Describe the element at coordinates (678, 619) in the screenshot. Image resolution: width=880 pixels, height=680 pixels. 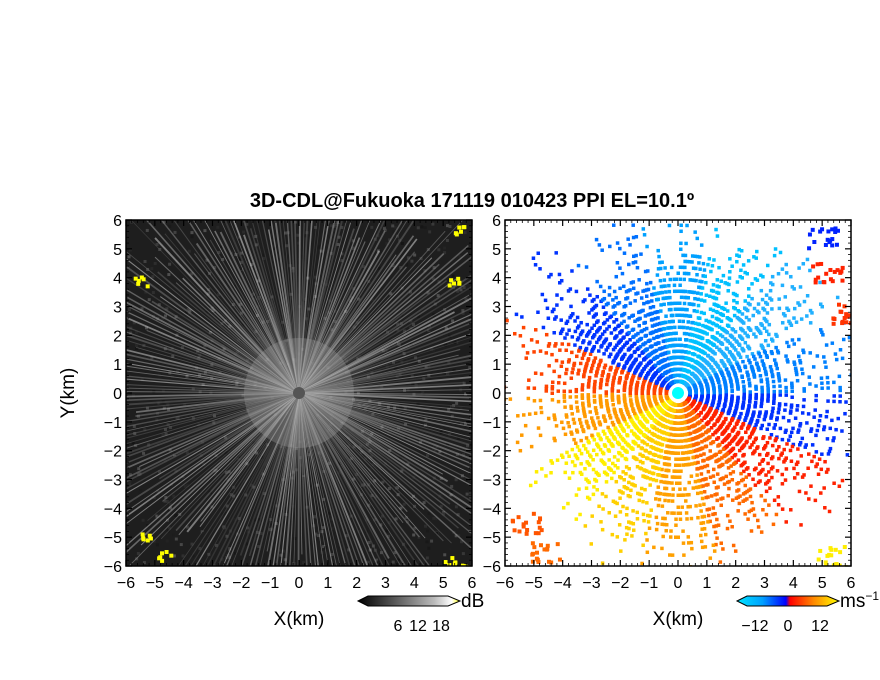
I see `x-axis-label-right: X(km)` at that location.